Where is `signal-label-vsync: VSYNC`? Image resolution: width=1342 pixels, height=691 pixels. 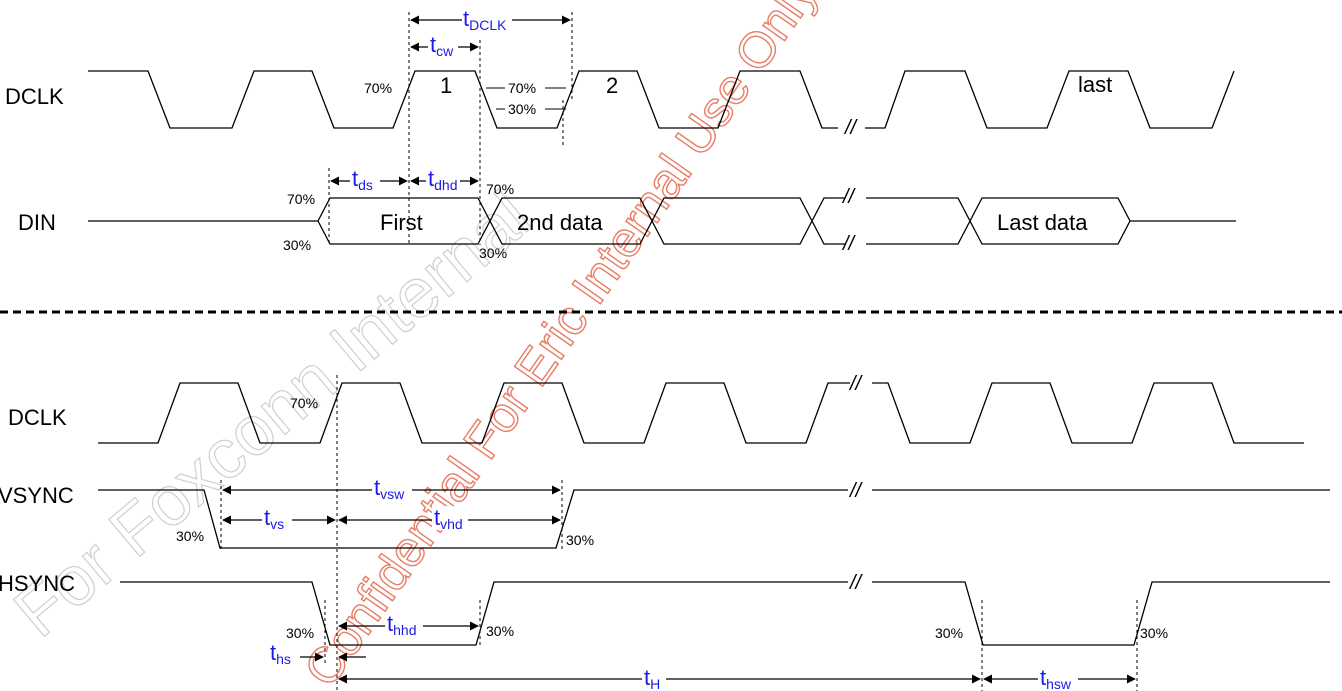 signal-label-vsync: VSYNC is located at coordinates (37, 495).